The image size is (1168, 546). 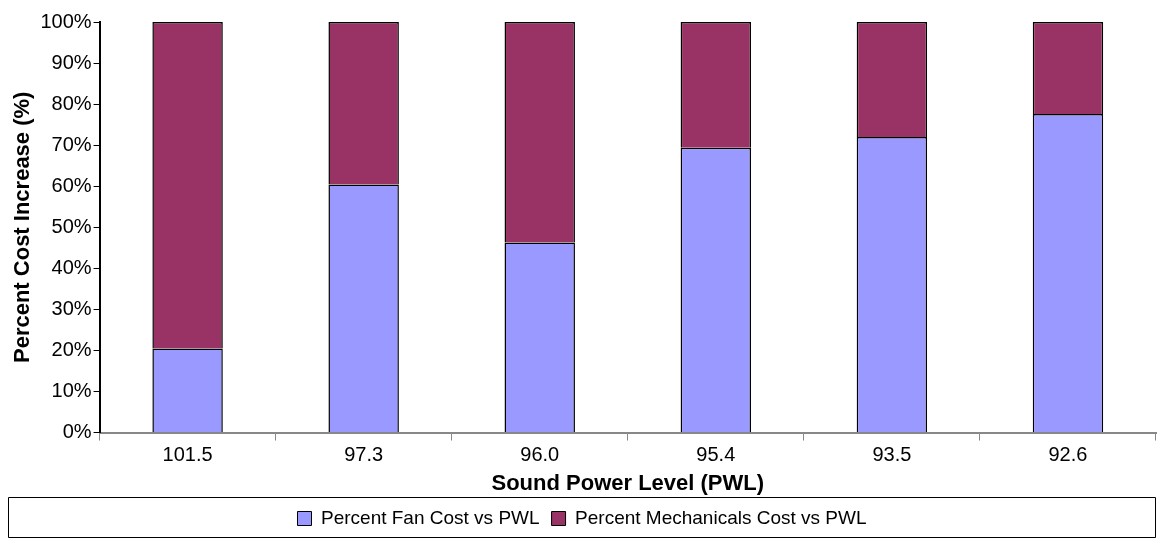 What do you see at coordinates (66, 20) in the screenshot?
I see `y-tick-label: 100%` at bounding box center [66, 20].